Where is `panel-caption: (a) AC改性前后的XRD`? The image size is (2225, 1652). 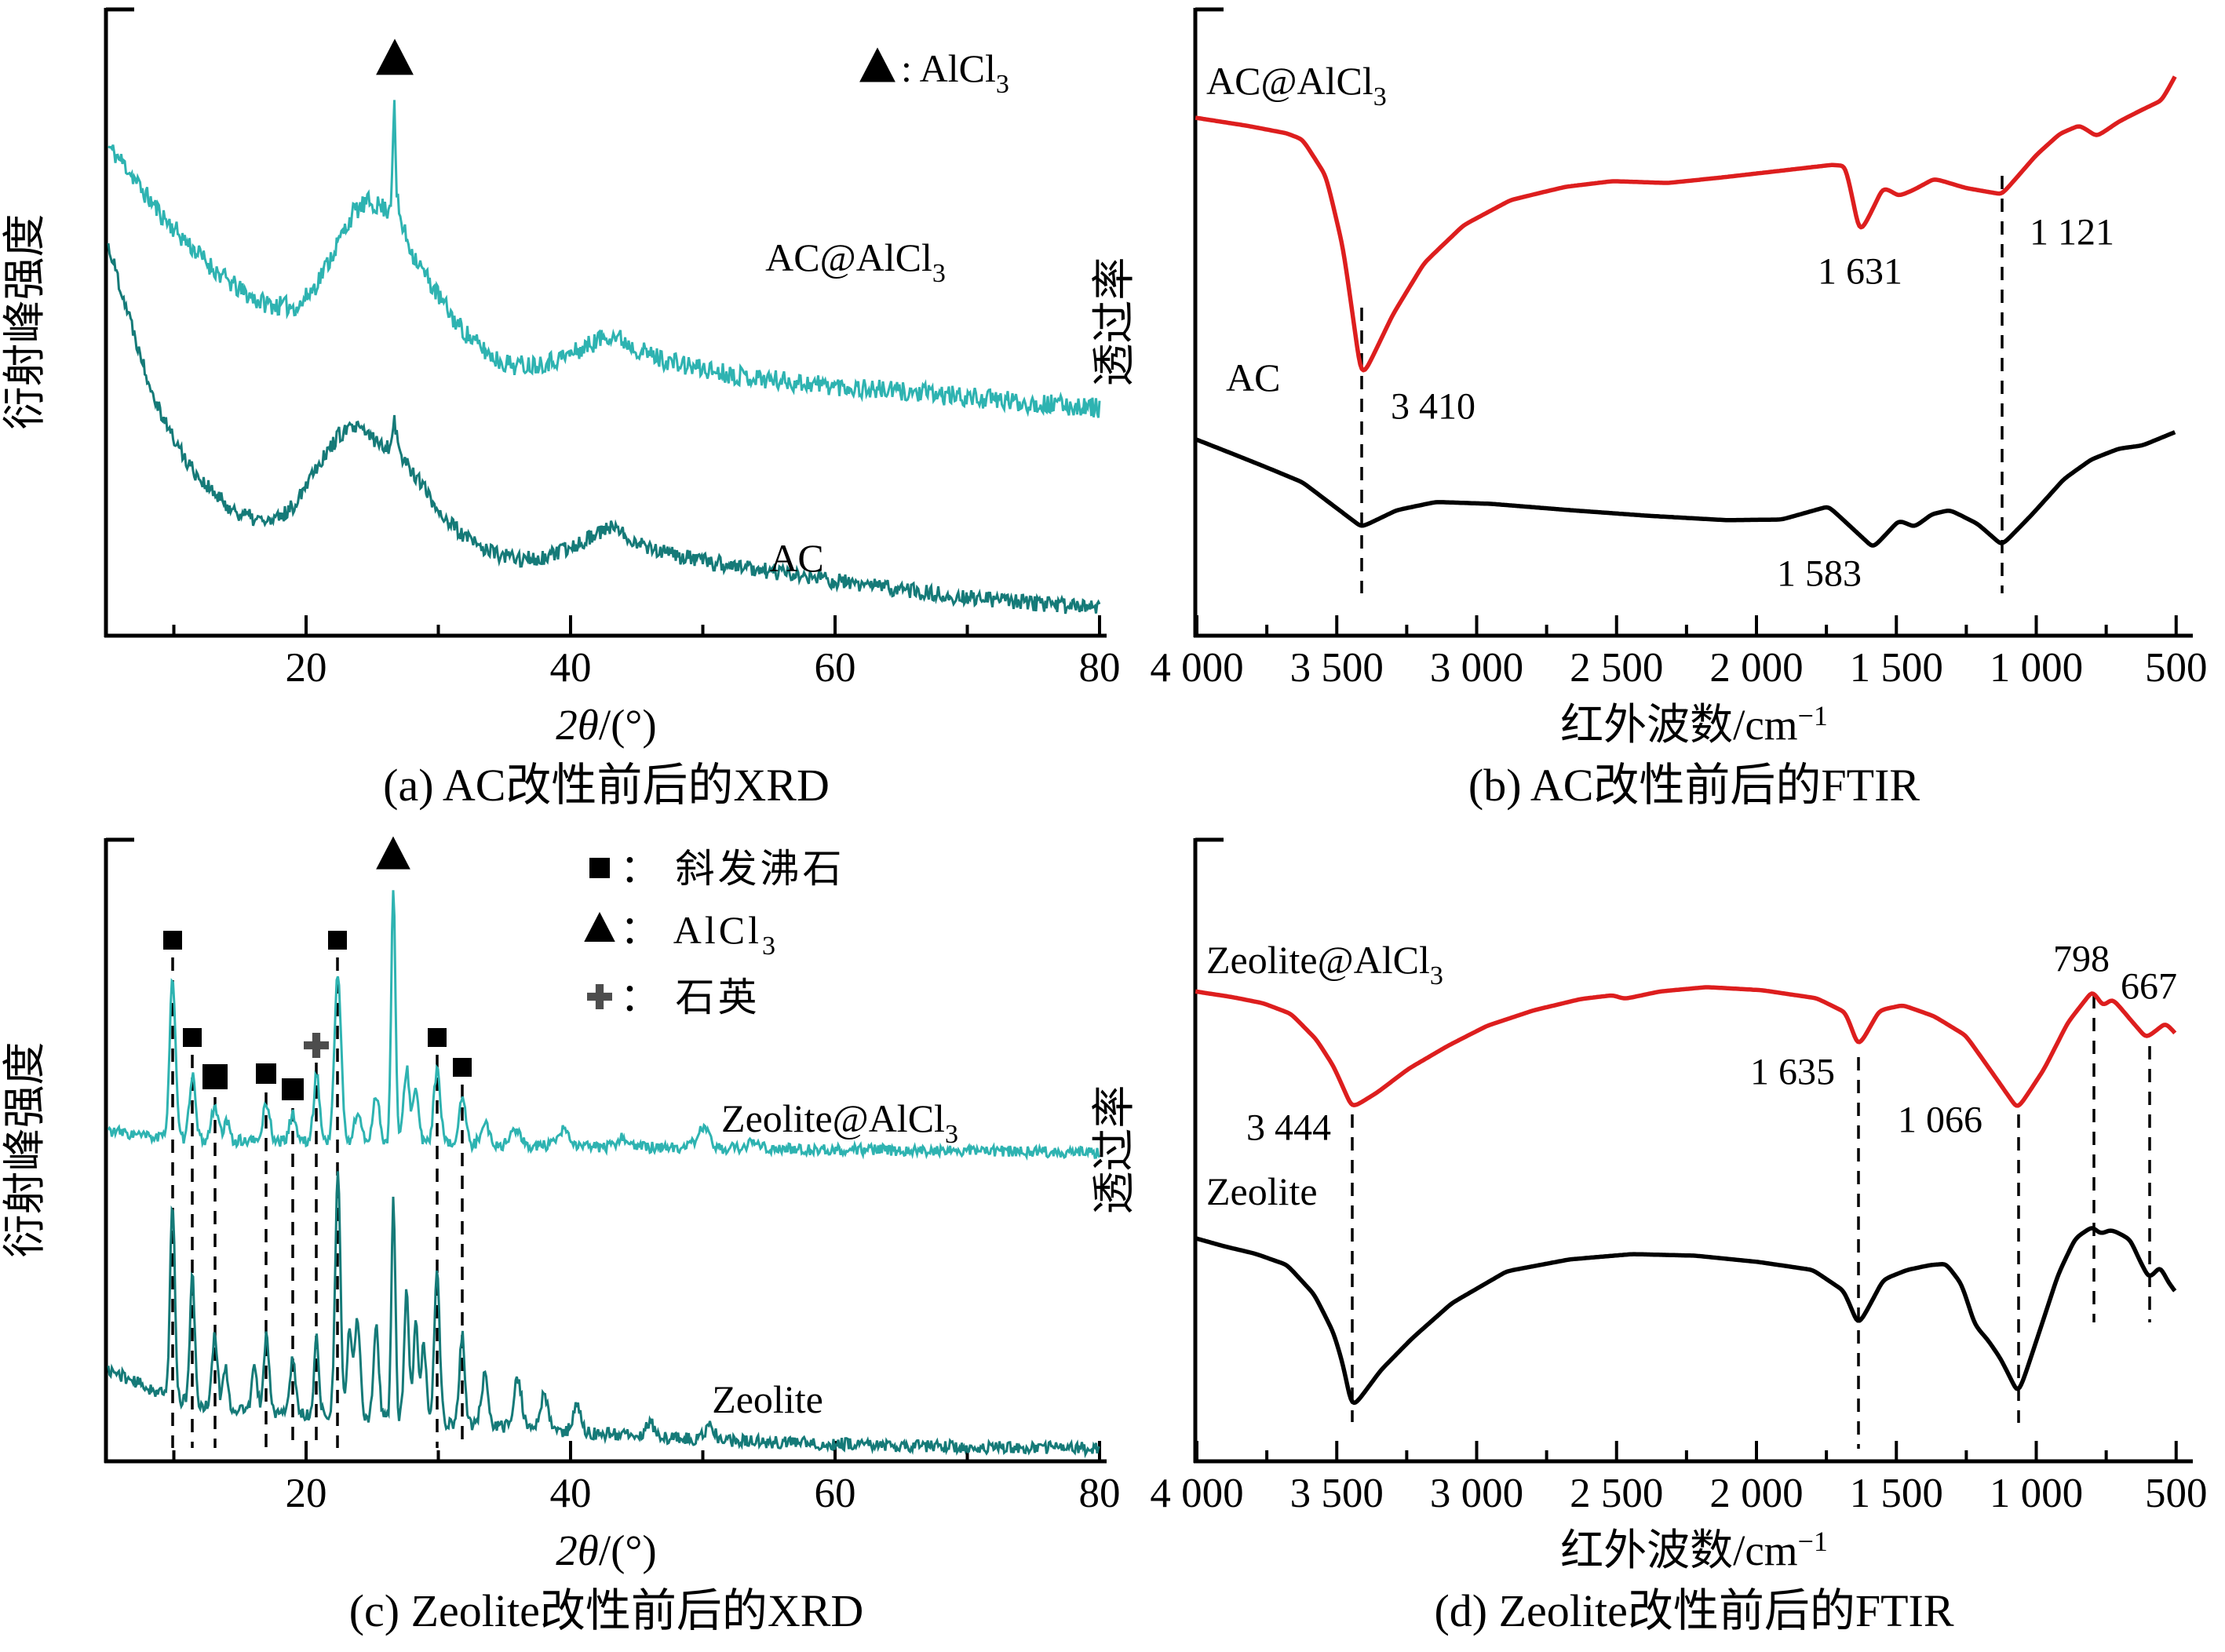 panel-caption: (a) AC改性前后的XRD is located at coordinates (606, 785).